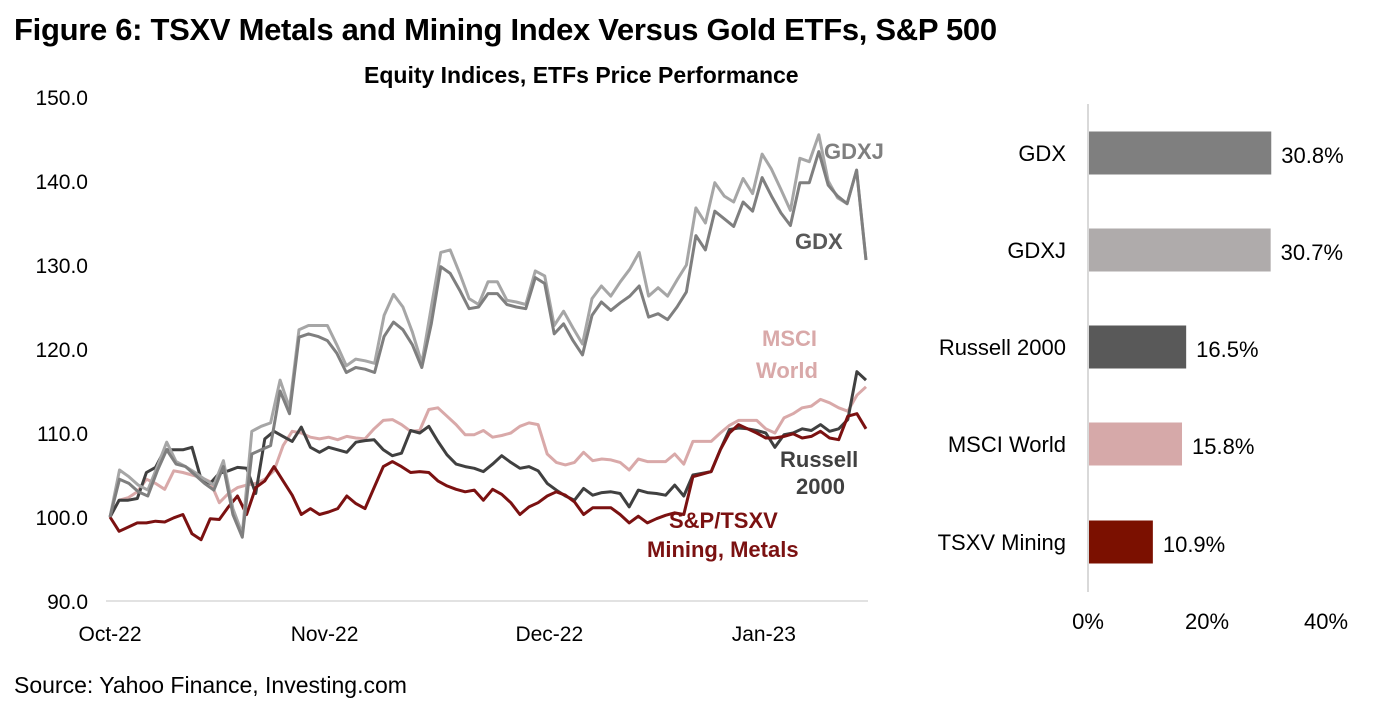  Describe the element at coordinates (67, 602) in the screenshot. I see `y-tick-label: 90.0` at that location.